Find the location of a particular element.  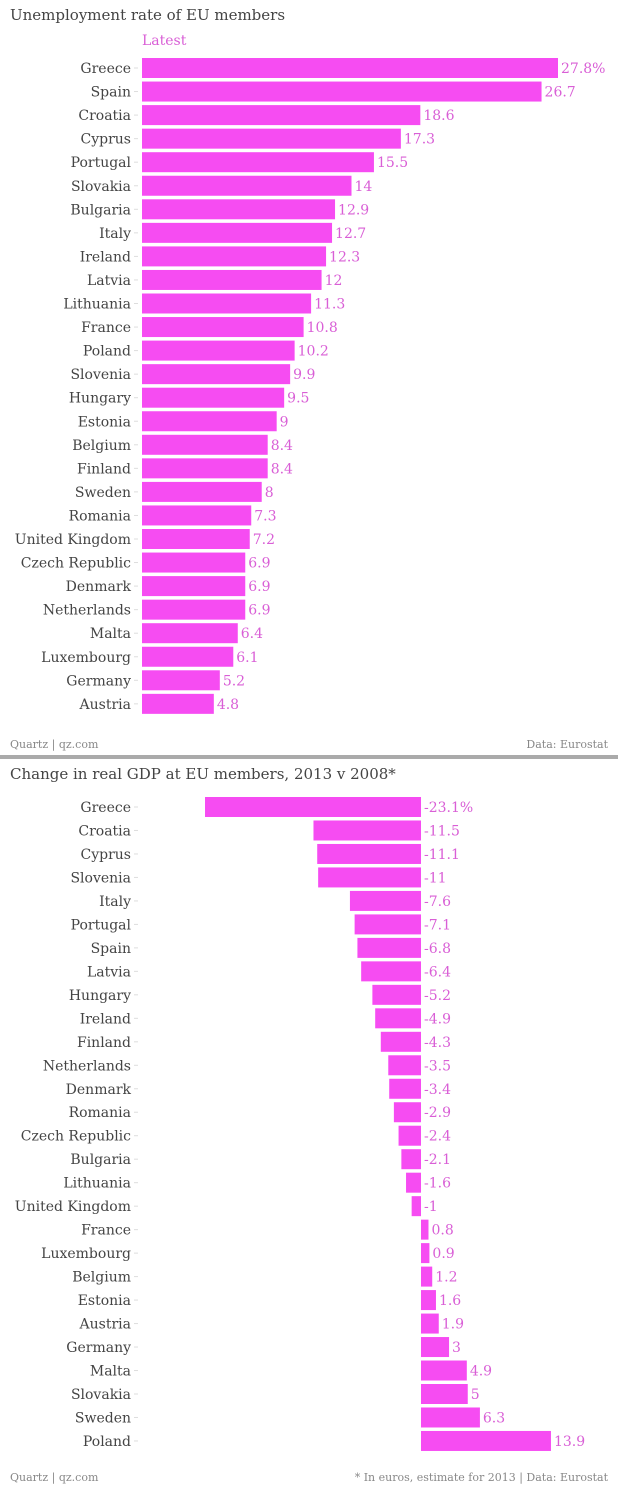

chart2-value-label: -2.1 is located at coordinates (437, 1160).